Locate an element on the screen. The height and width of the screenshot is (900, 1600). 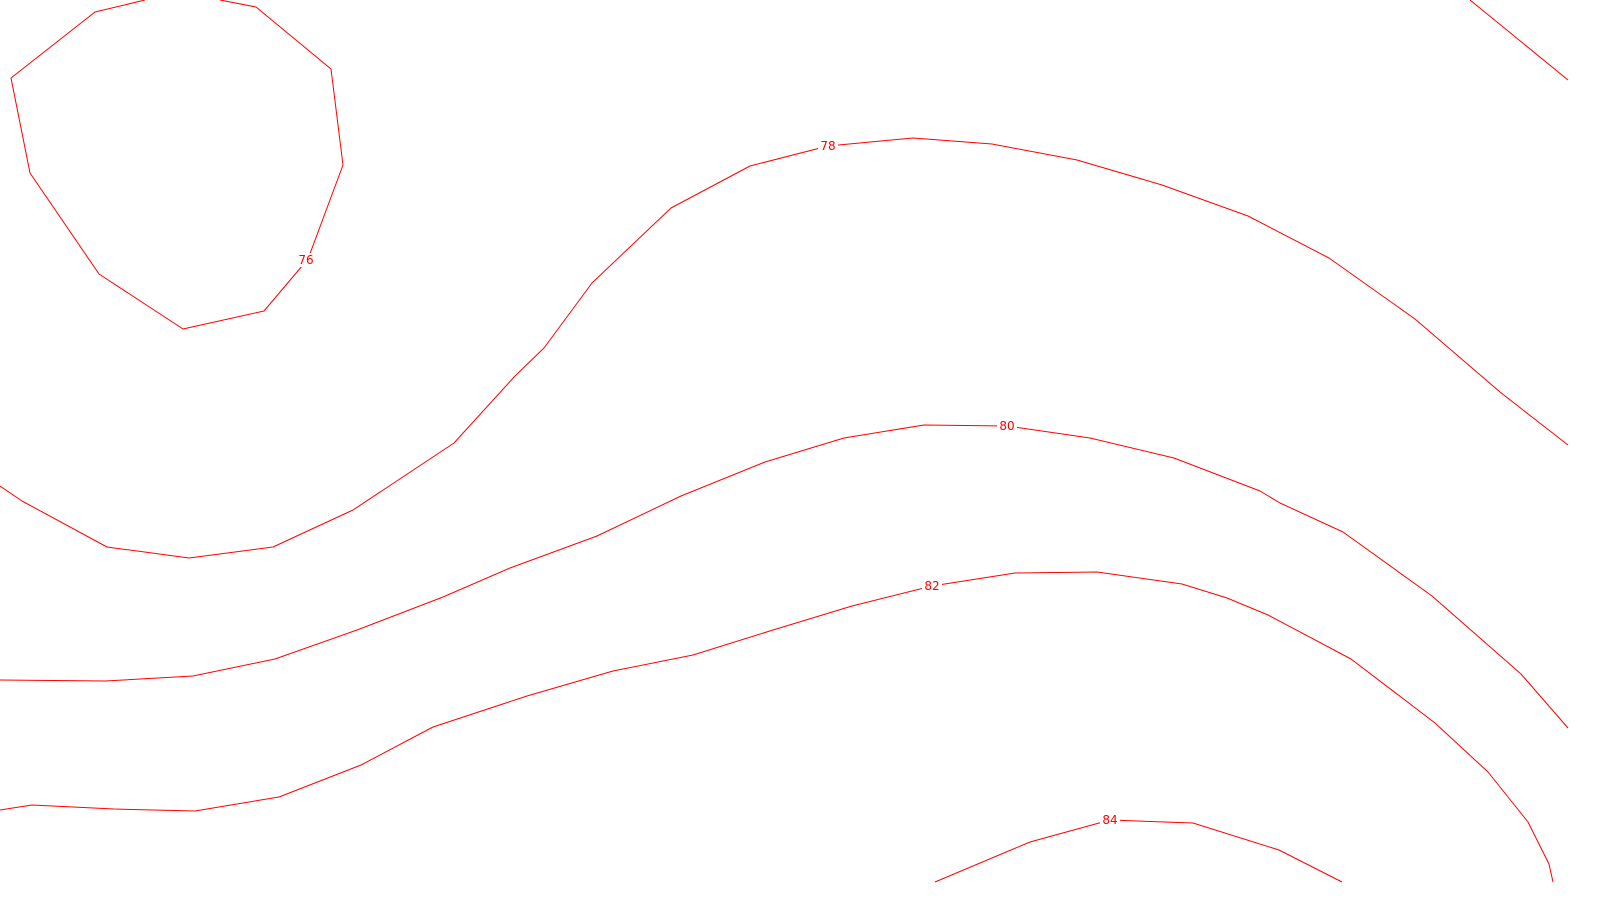
contour-76: 76 is located at coordinates (177, 165).